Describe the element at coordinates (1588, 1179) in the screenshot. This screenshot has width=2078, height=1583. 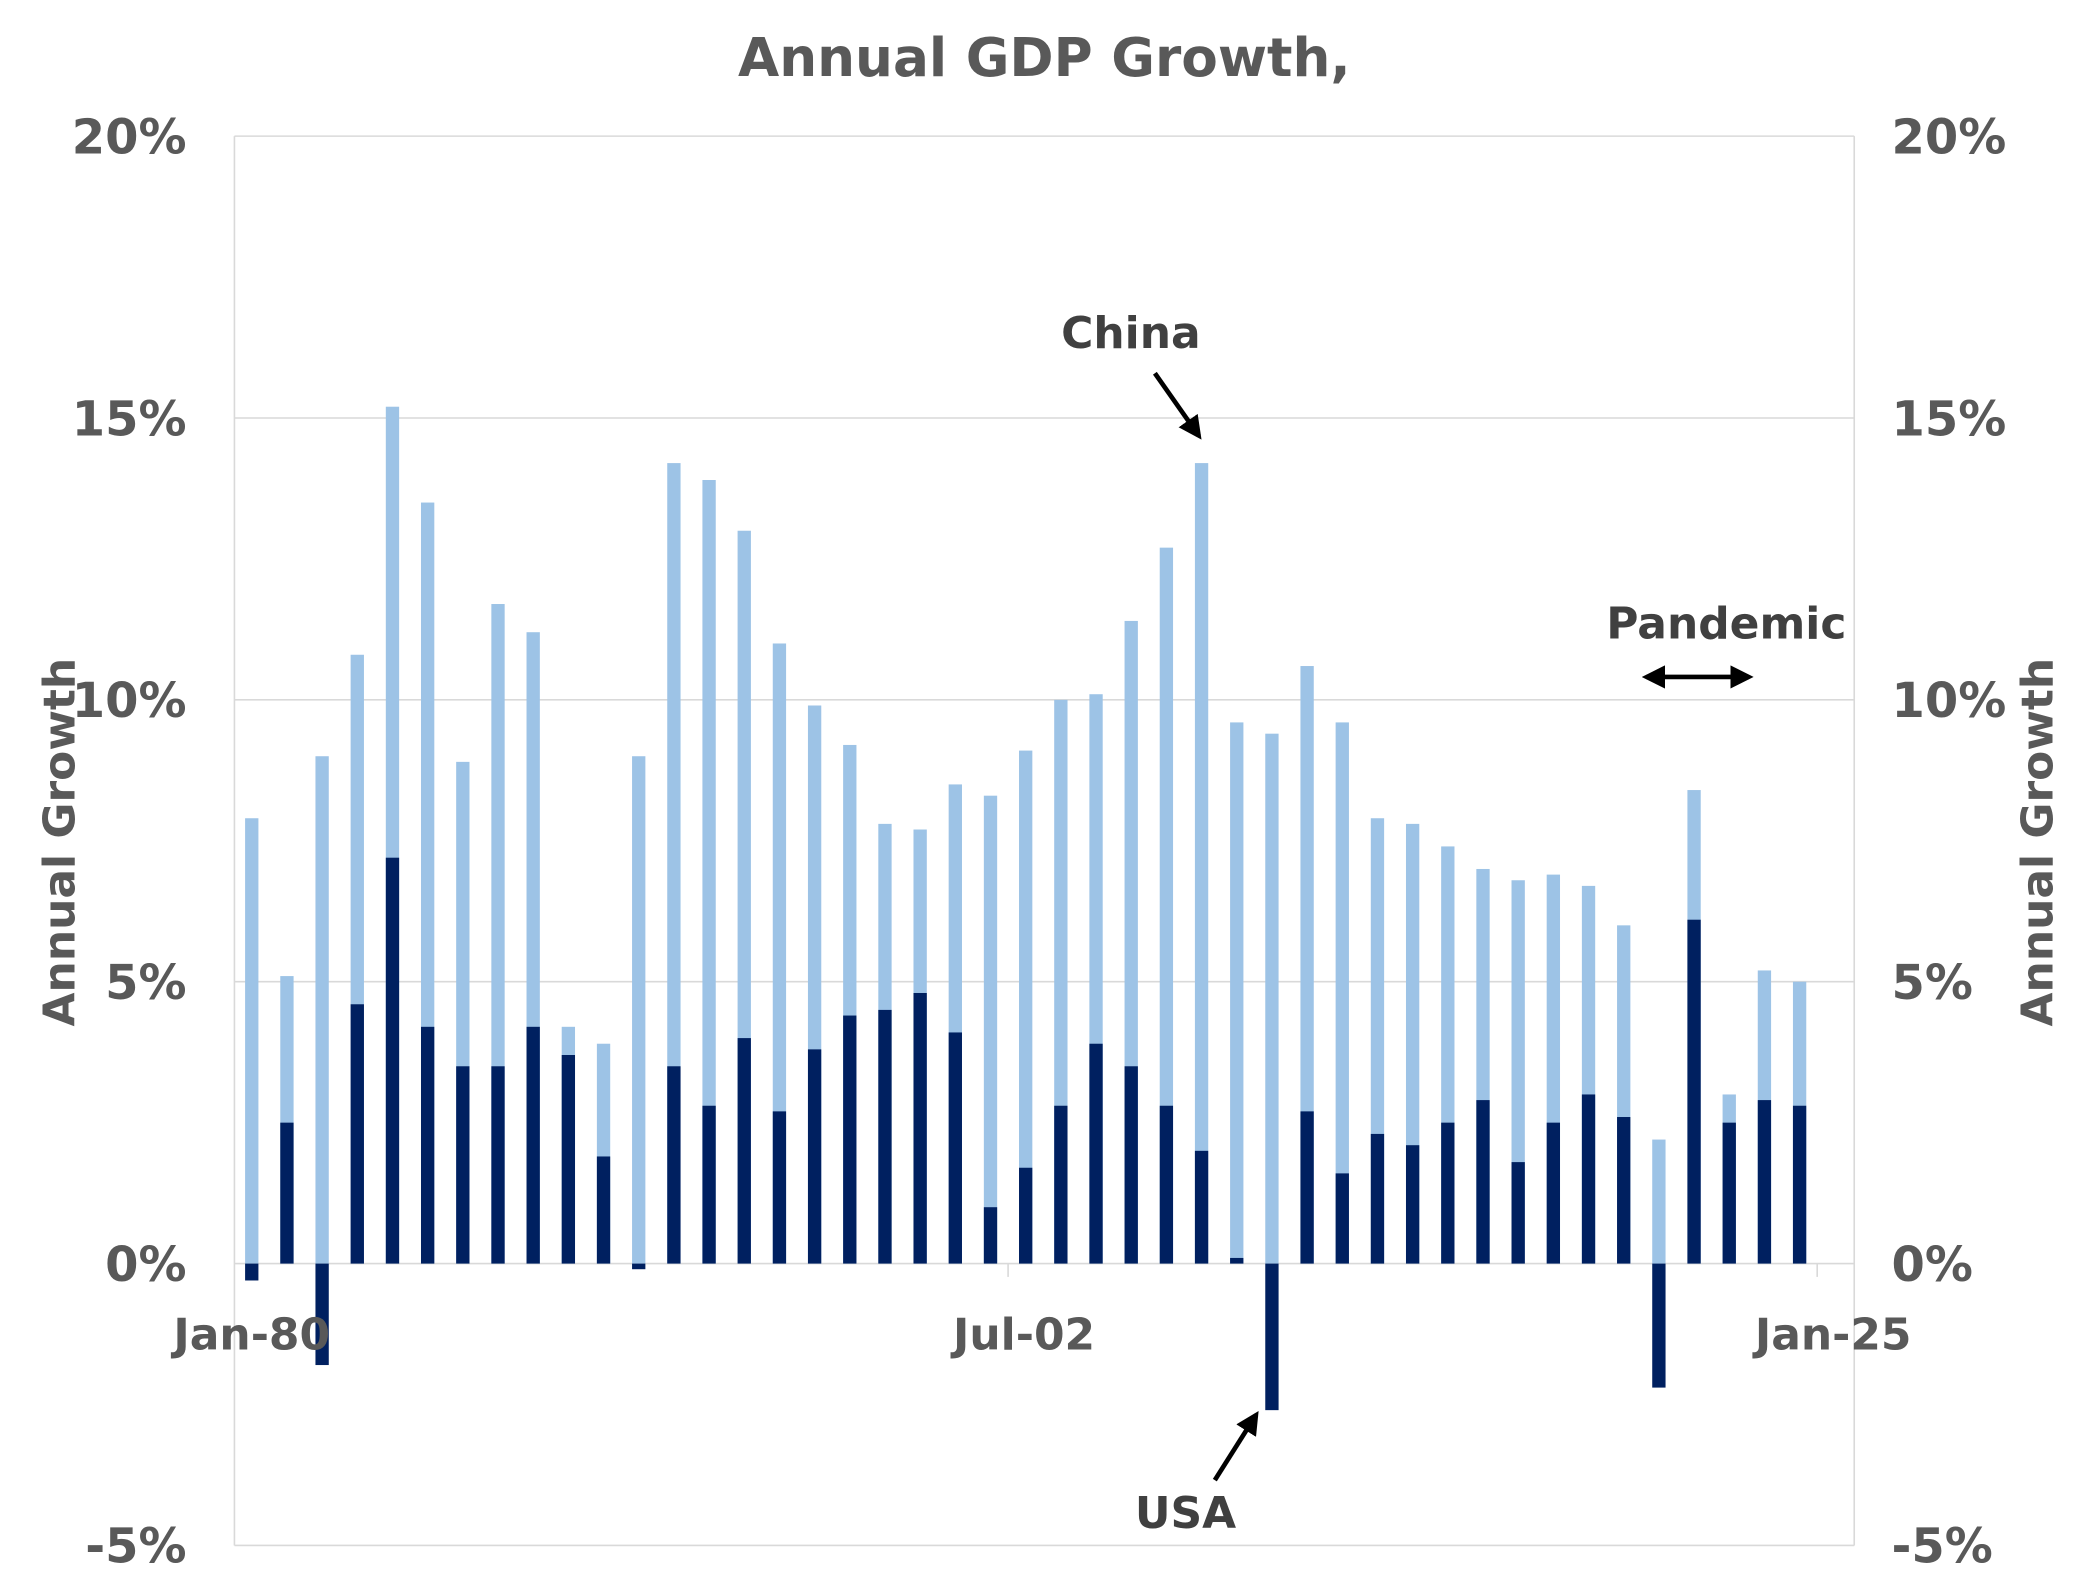
I see `bar-usa-2018` at that location.